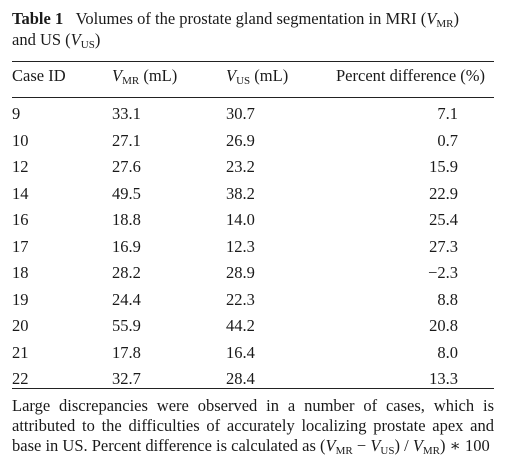 This screenshot has width=510, height=464. What do you see at coordinates (240, 113) in the screenshot?
I see `cell-vus: 30.7` at bounding box center [240, 113].